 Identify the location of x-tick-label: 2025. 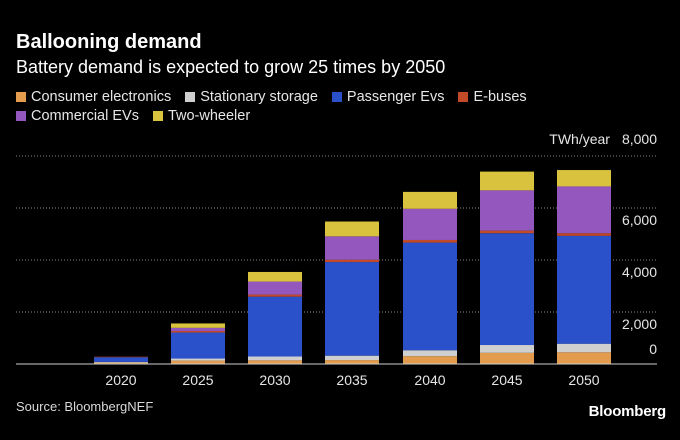
(197, 380).